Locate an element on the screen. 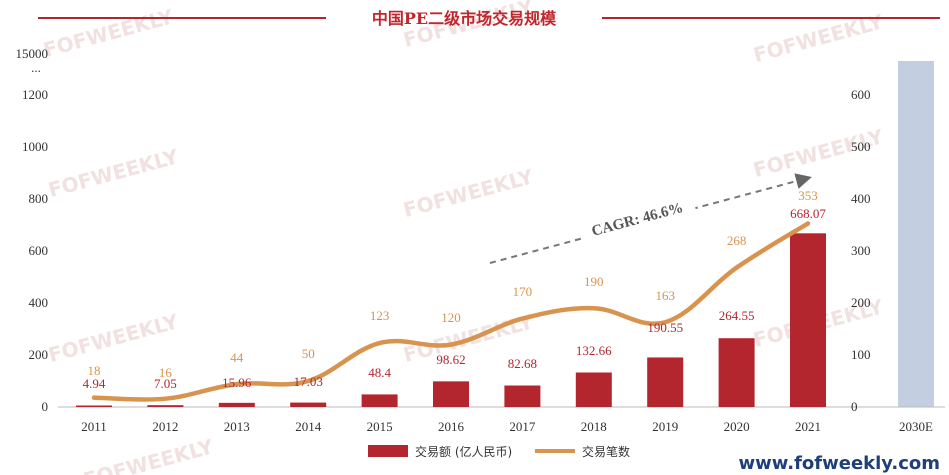 This screenshot has height=475, width=949. bar-data-label: 82.68 is located at coordinates (522, 363).